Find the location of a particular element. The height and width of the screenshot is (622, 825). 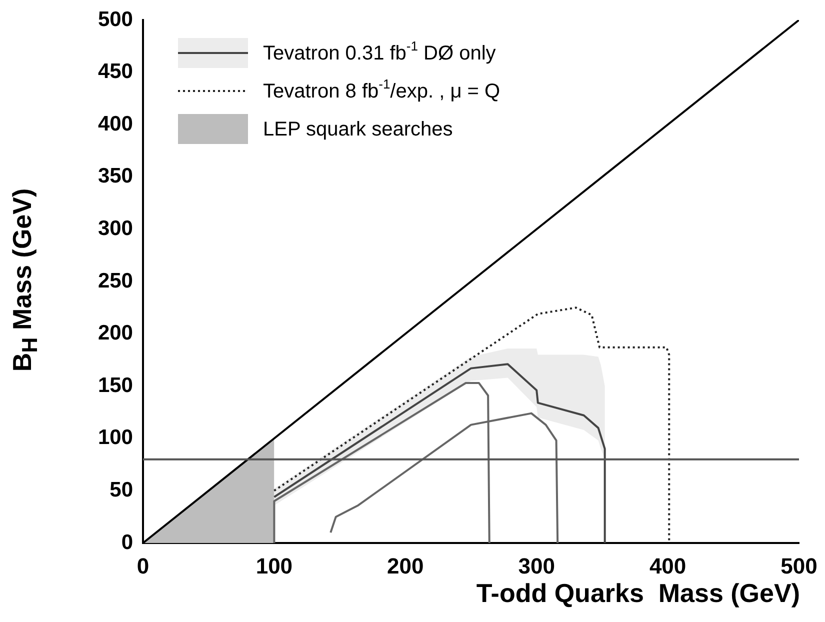

y-tick-label: 400 is located at coordinates (115, 124).